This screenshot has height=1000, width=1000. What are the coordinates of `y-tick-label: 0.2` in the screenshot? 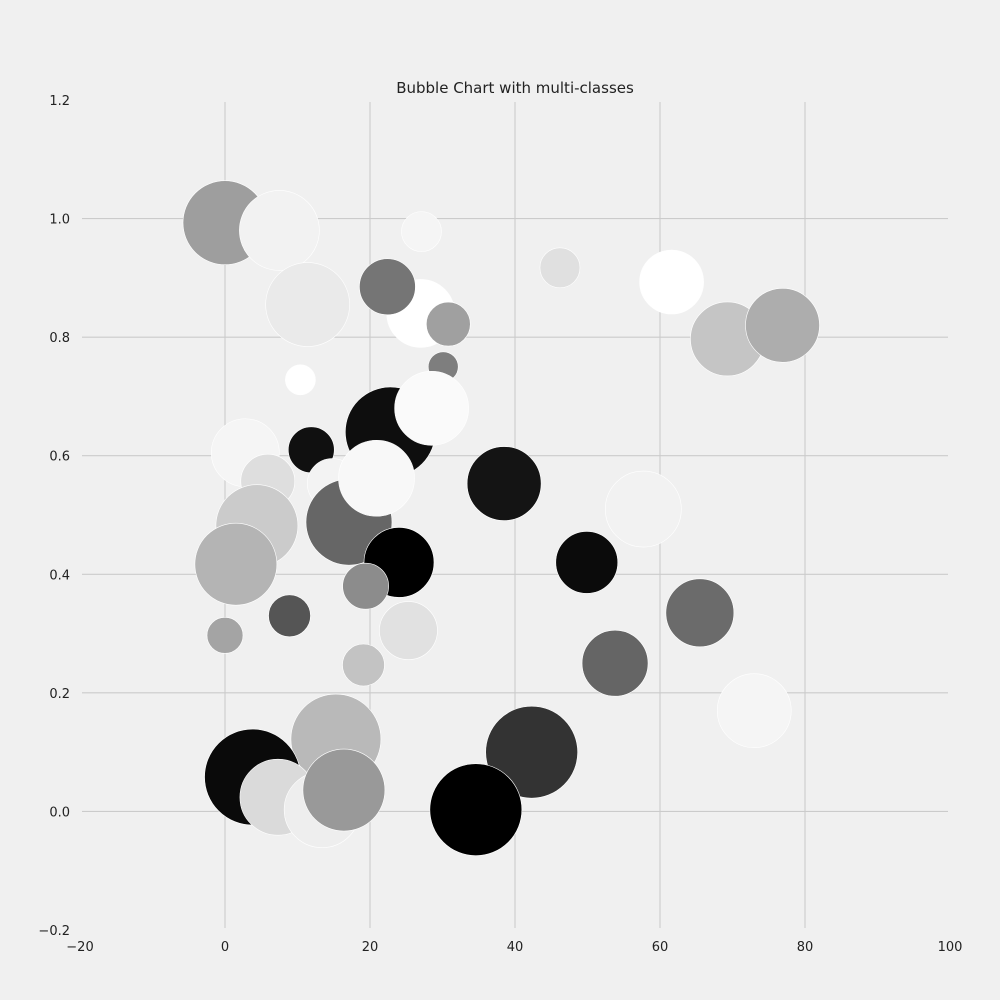 It's located at (59, 694).